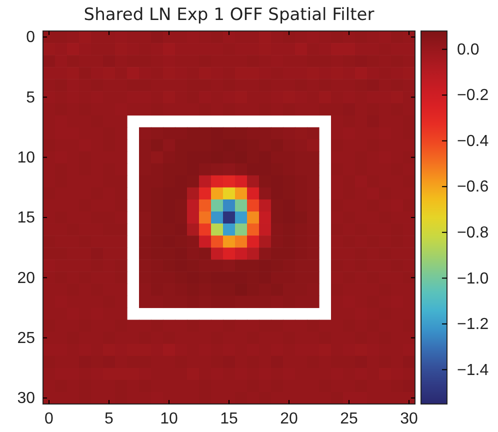 The height and width of the screenshot is (432, 498). I want to click on x-tick-label: 30, so click(409, 419).